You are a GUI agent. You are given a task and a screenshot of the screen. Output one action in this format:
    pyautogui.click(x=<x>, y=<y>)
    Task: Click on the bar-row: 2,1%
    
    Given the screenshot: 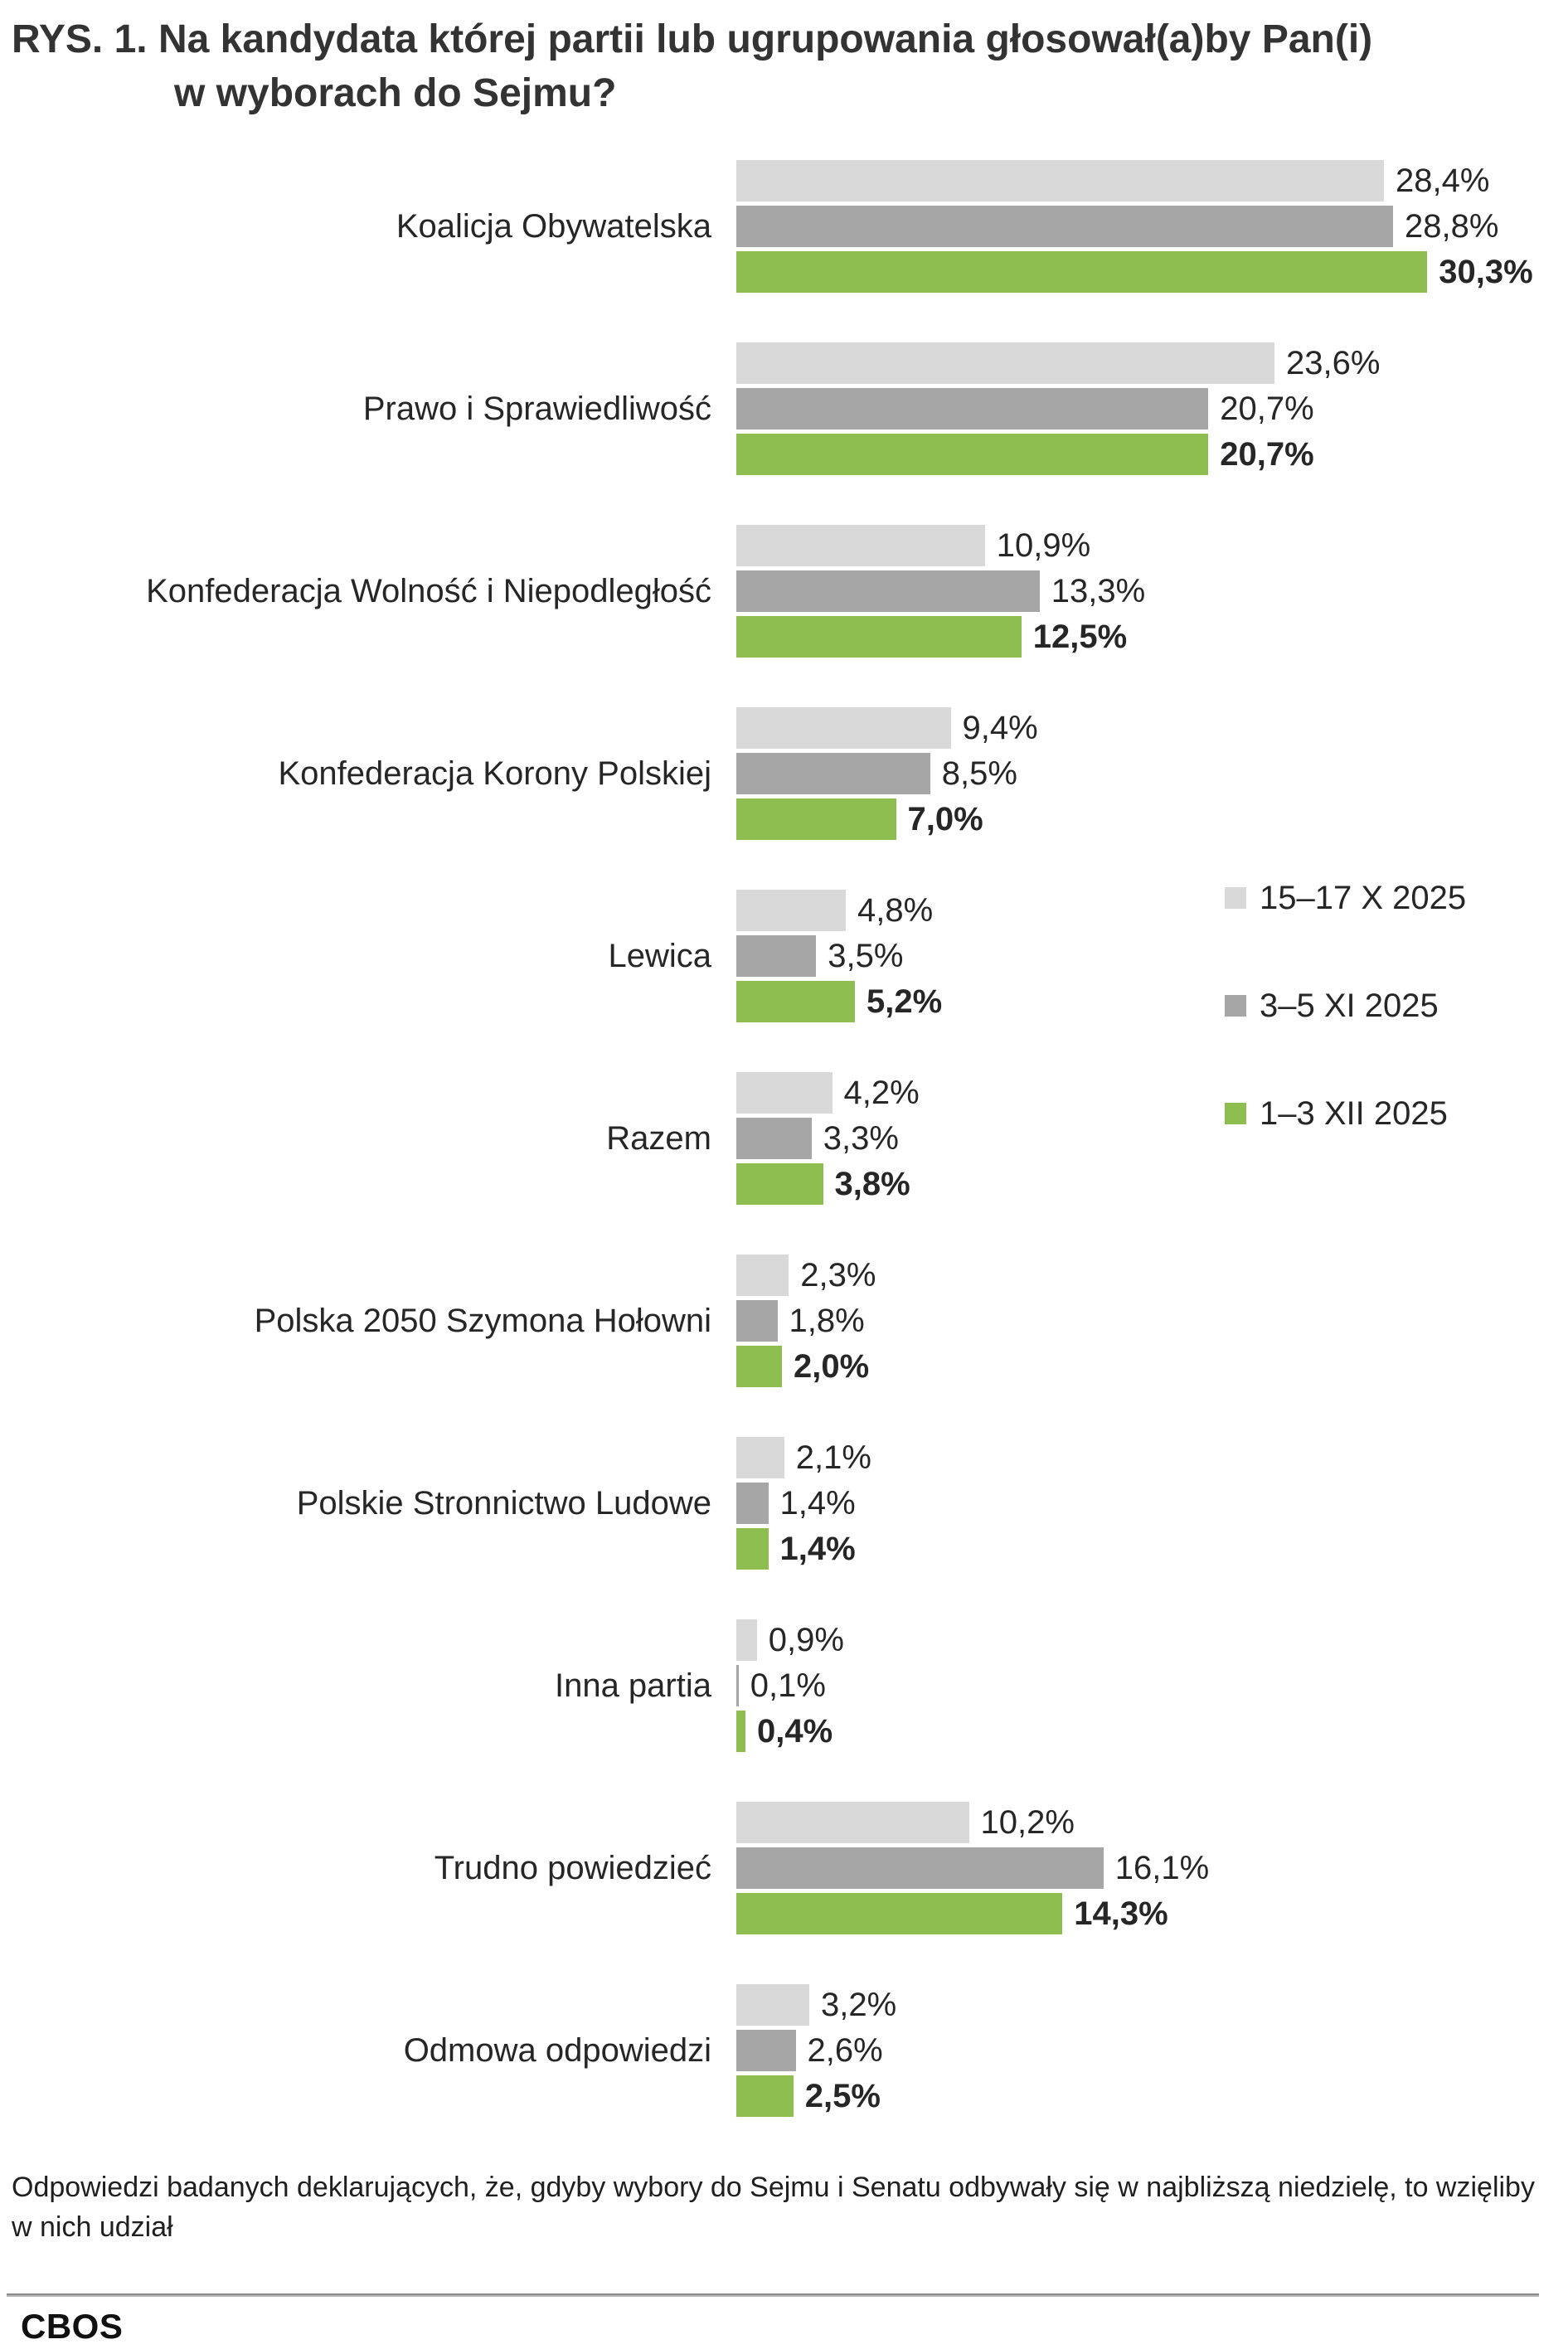 What is the action you would take?
    pyautogui.click(x=803, y=1457)
    